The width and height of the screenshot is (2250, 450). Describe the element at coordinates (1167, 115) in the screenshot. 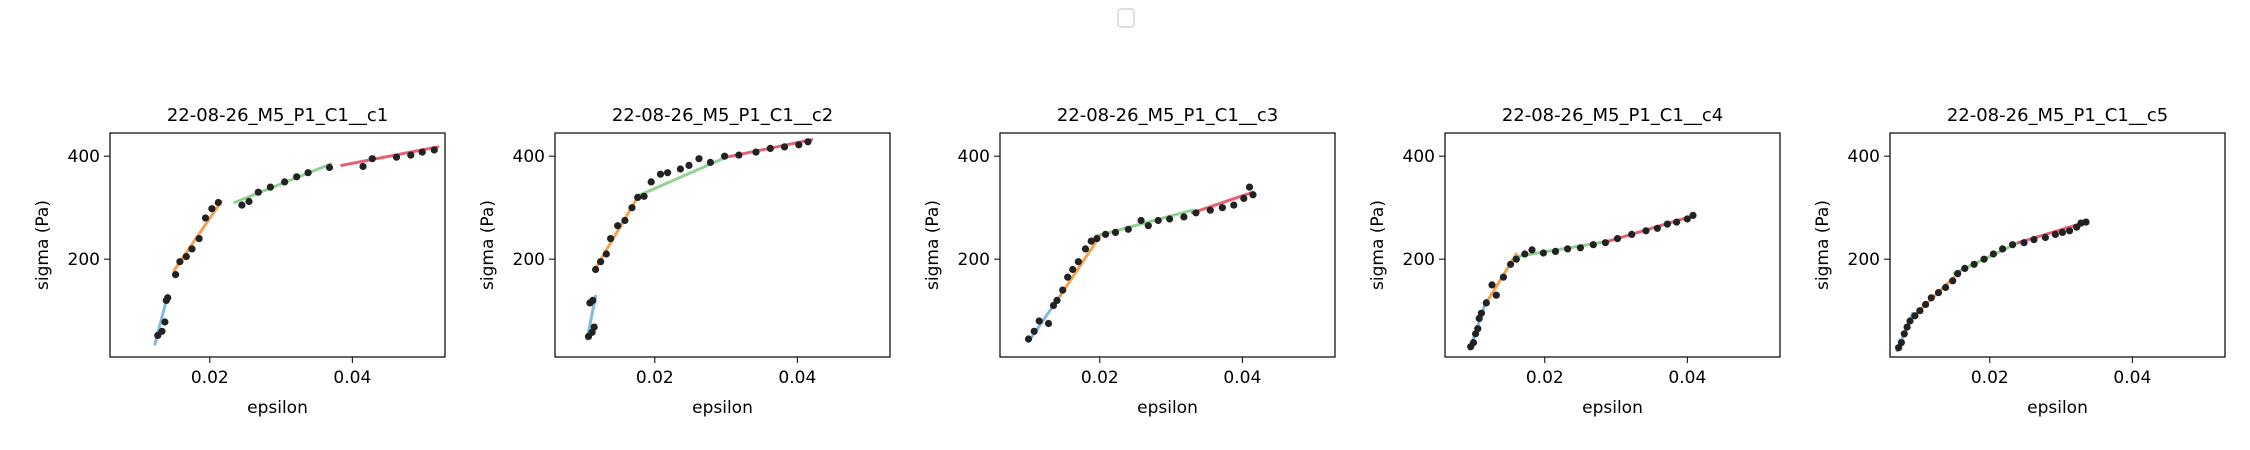

I see `chart-title: 22-08-26_M5_P1_C1__c3` at that location.